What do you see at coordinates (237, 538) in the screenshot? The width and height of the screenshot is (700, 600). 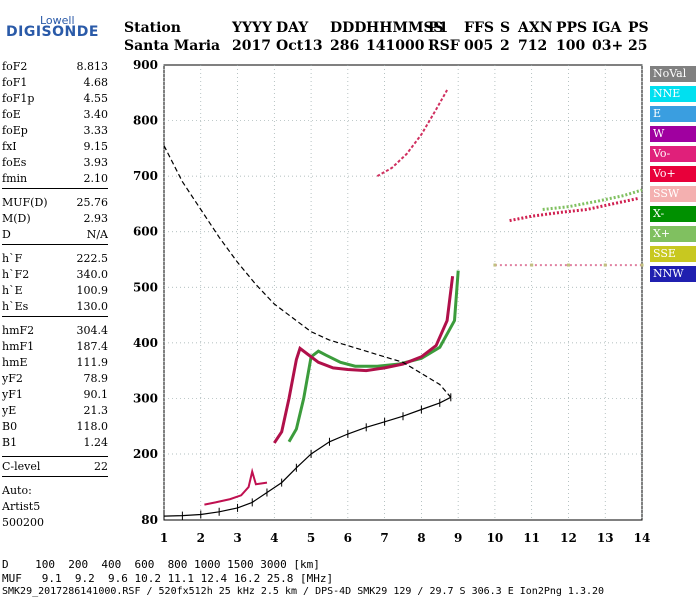 I see `x-tick-label: 3` at bounding box center [237, 538].